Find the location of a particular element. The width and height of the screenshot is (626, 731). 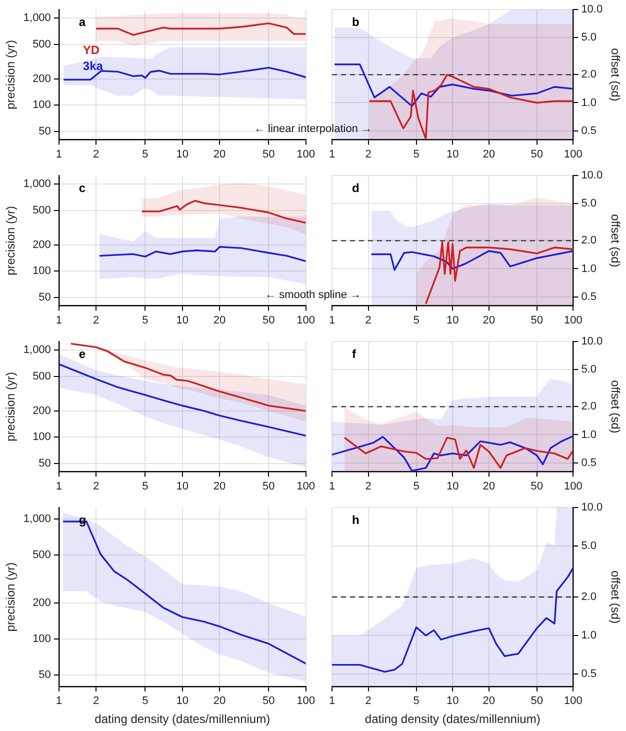

text: a is located at coordinates (82, 21).